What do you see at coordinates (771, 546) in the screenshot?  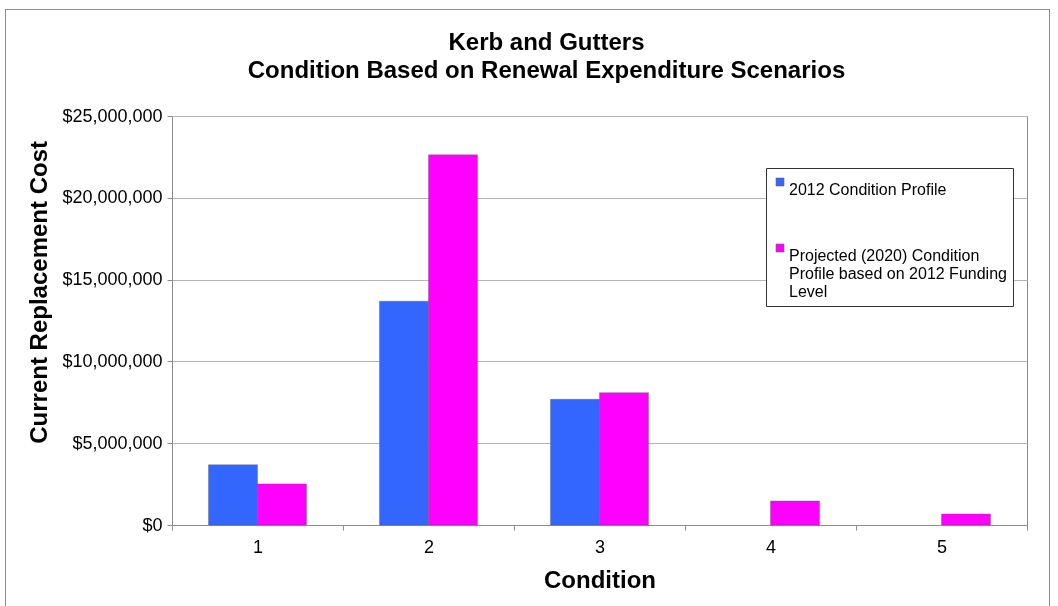 I see `x-tick-label: 4` at bounding box center [771, 546].